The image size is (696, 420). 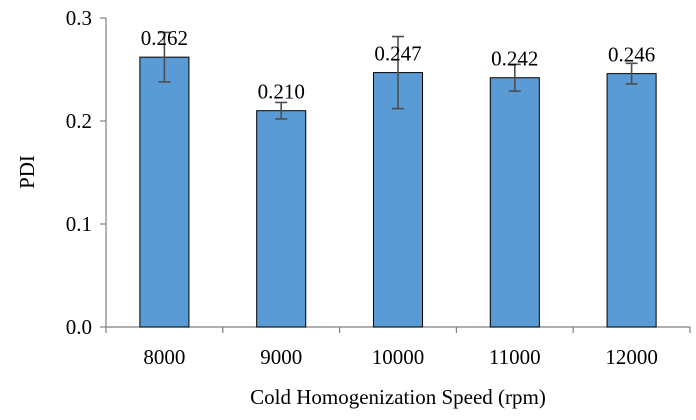 What do you see at coordinates (27, 172) in the screenshot?
I see `y-axis-title: PDI` at bounding box center [27, 172].